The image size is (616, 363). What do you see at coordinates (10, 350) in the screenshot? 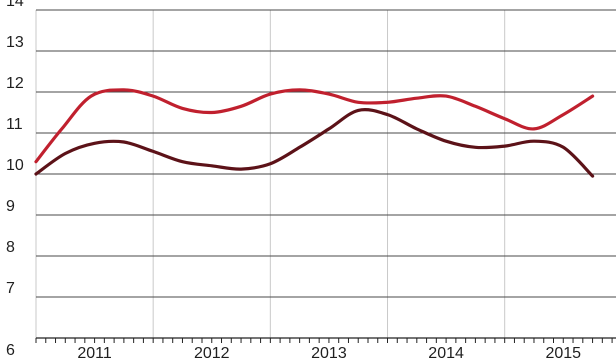
I see `y-tick-label-6: 6` at bounding box center [10, 350].